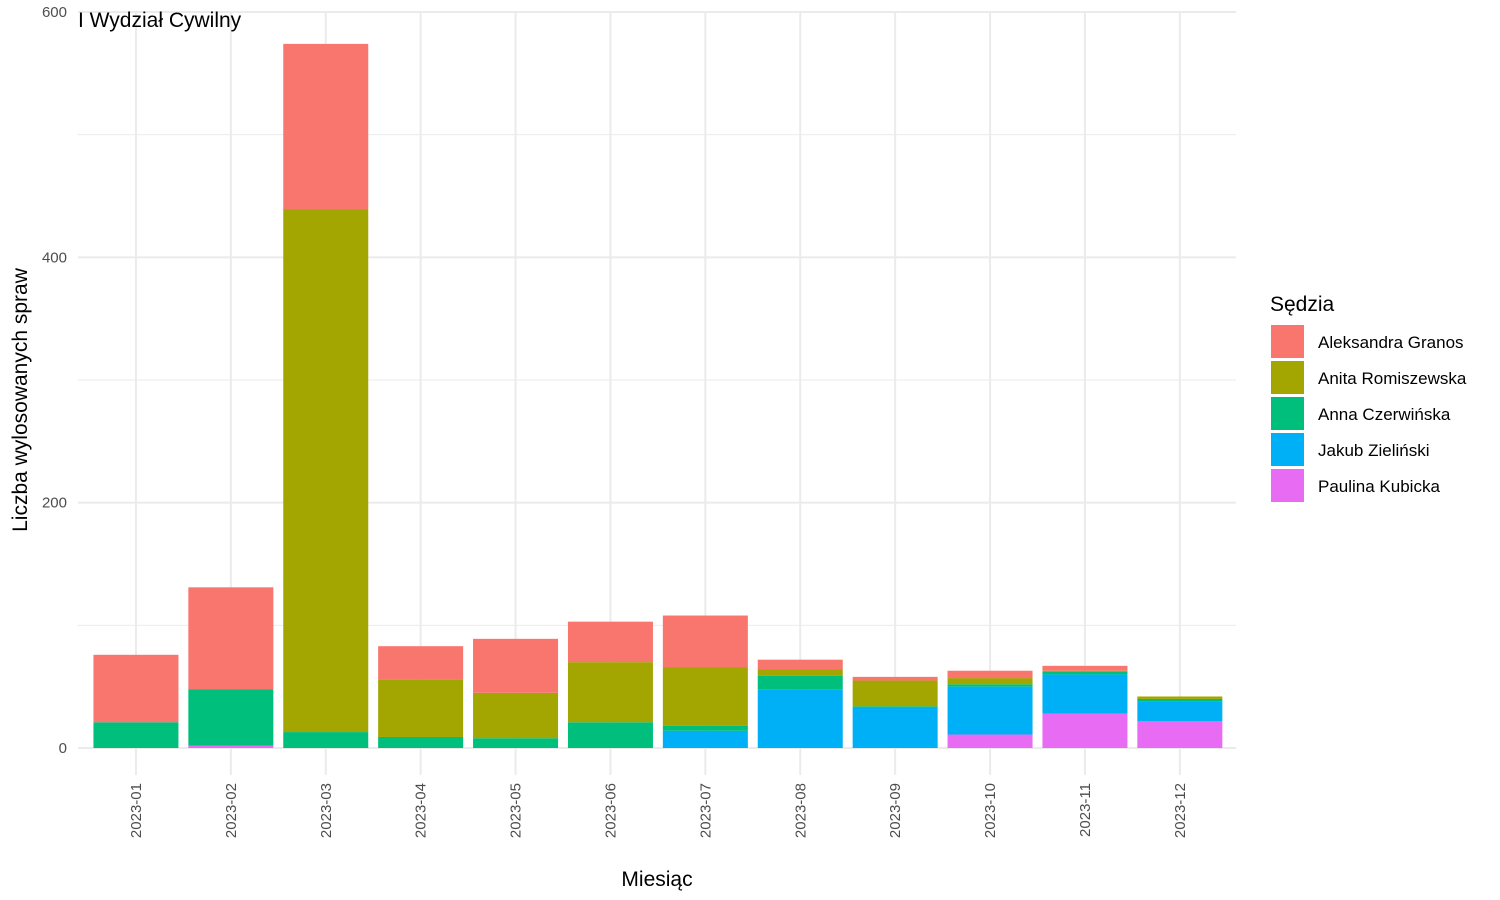 The height and width of the screenshot is (900, 1500). Describe the element at coordinates (160, 20) in the screenshot. I see `chart-title: I Wydział Cywilny` at that location.